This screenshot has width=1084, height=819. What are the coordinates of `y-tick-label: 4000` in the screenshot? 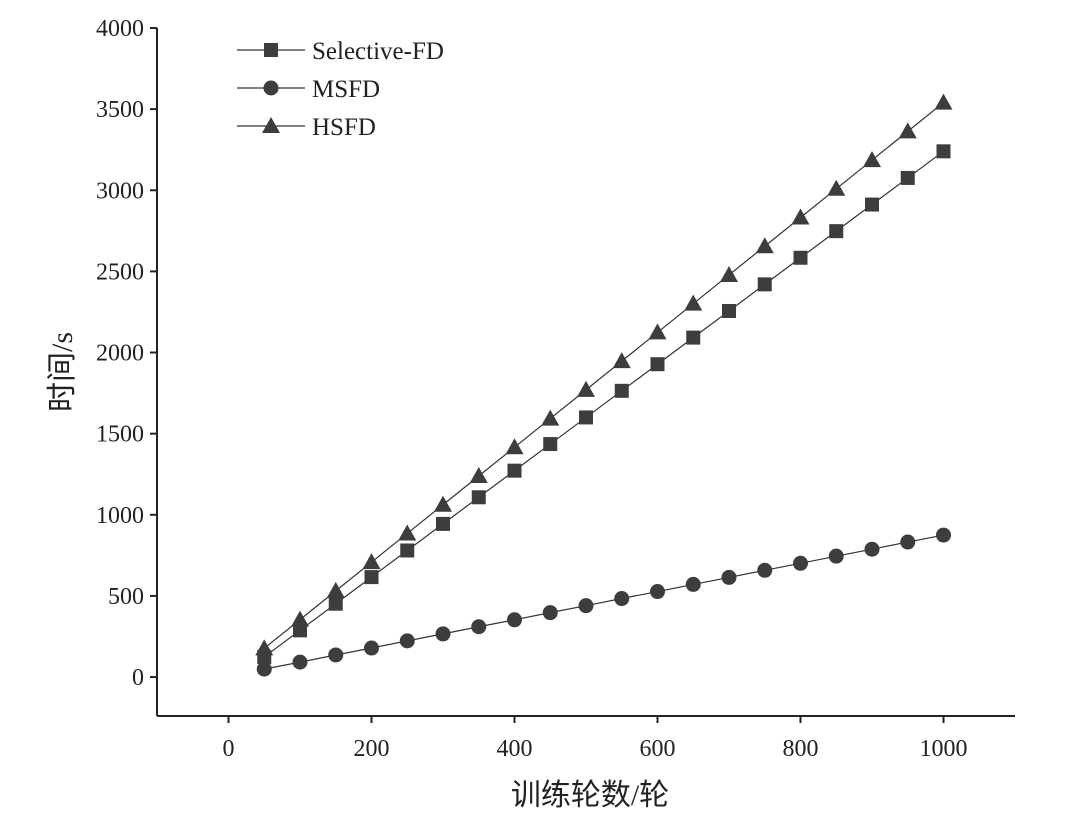 It's located at (120, 29).